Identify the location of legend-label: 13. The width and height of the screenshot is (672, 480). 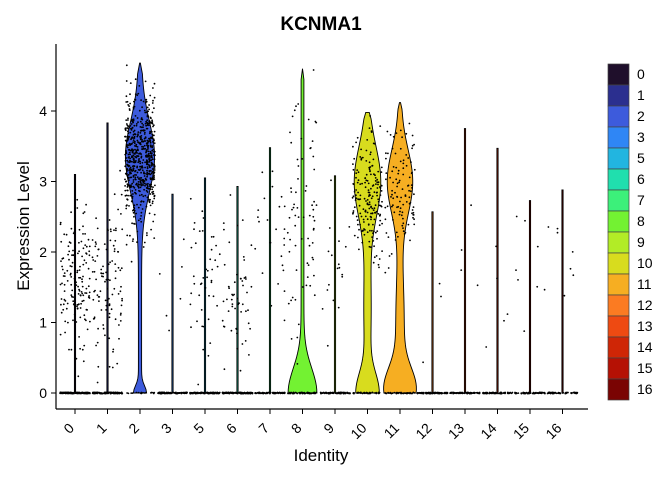
(645, 326).